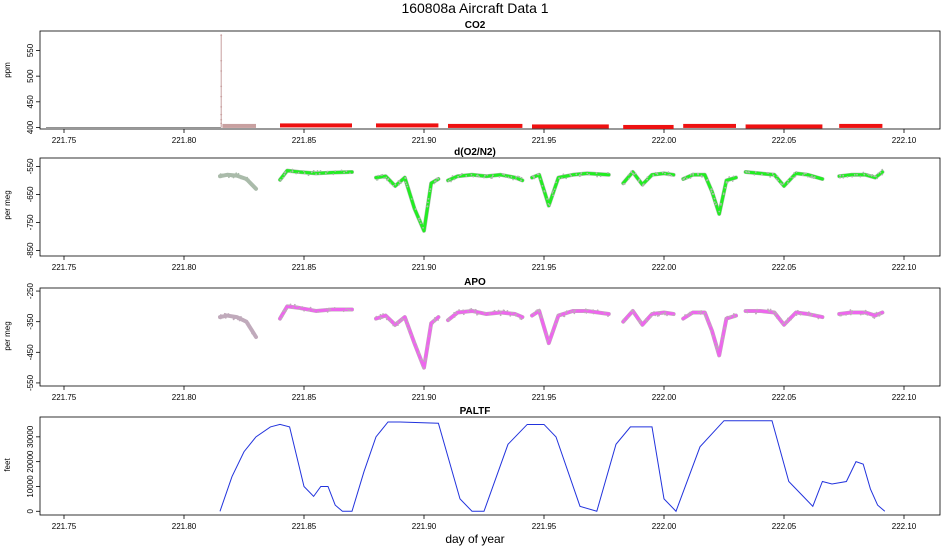 This screenshot has width=950, height=550. What do you see at coordinates (30, 511) in the screenshot?
I see `y-tick-label: 0` at bounding box center [30, 511].